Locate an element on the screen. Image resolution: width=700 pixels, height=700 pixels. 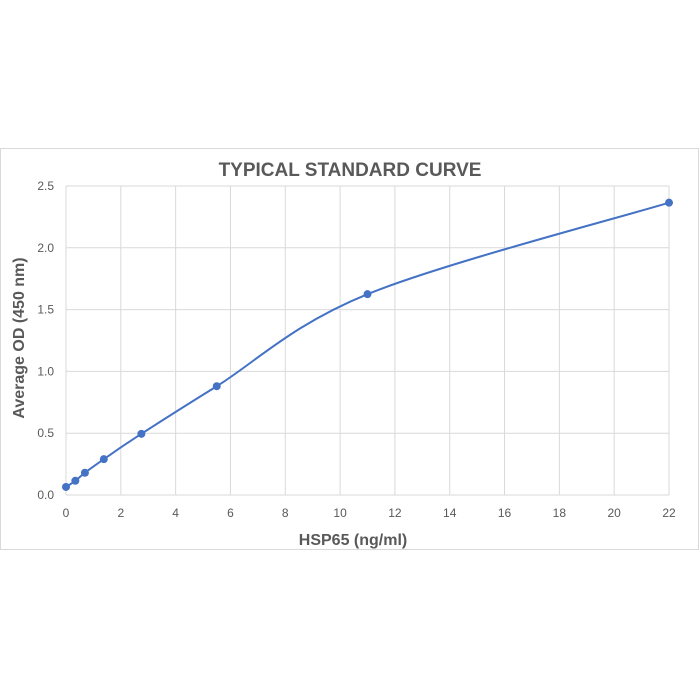
y-tick-label: 2.5 is located at coordinates (45, 186).